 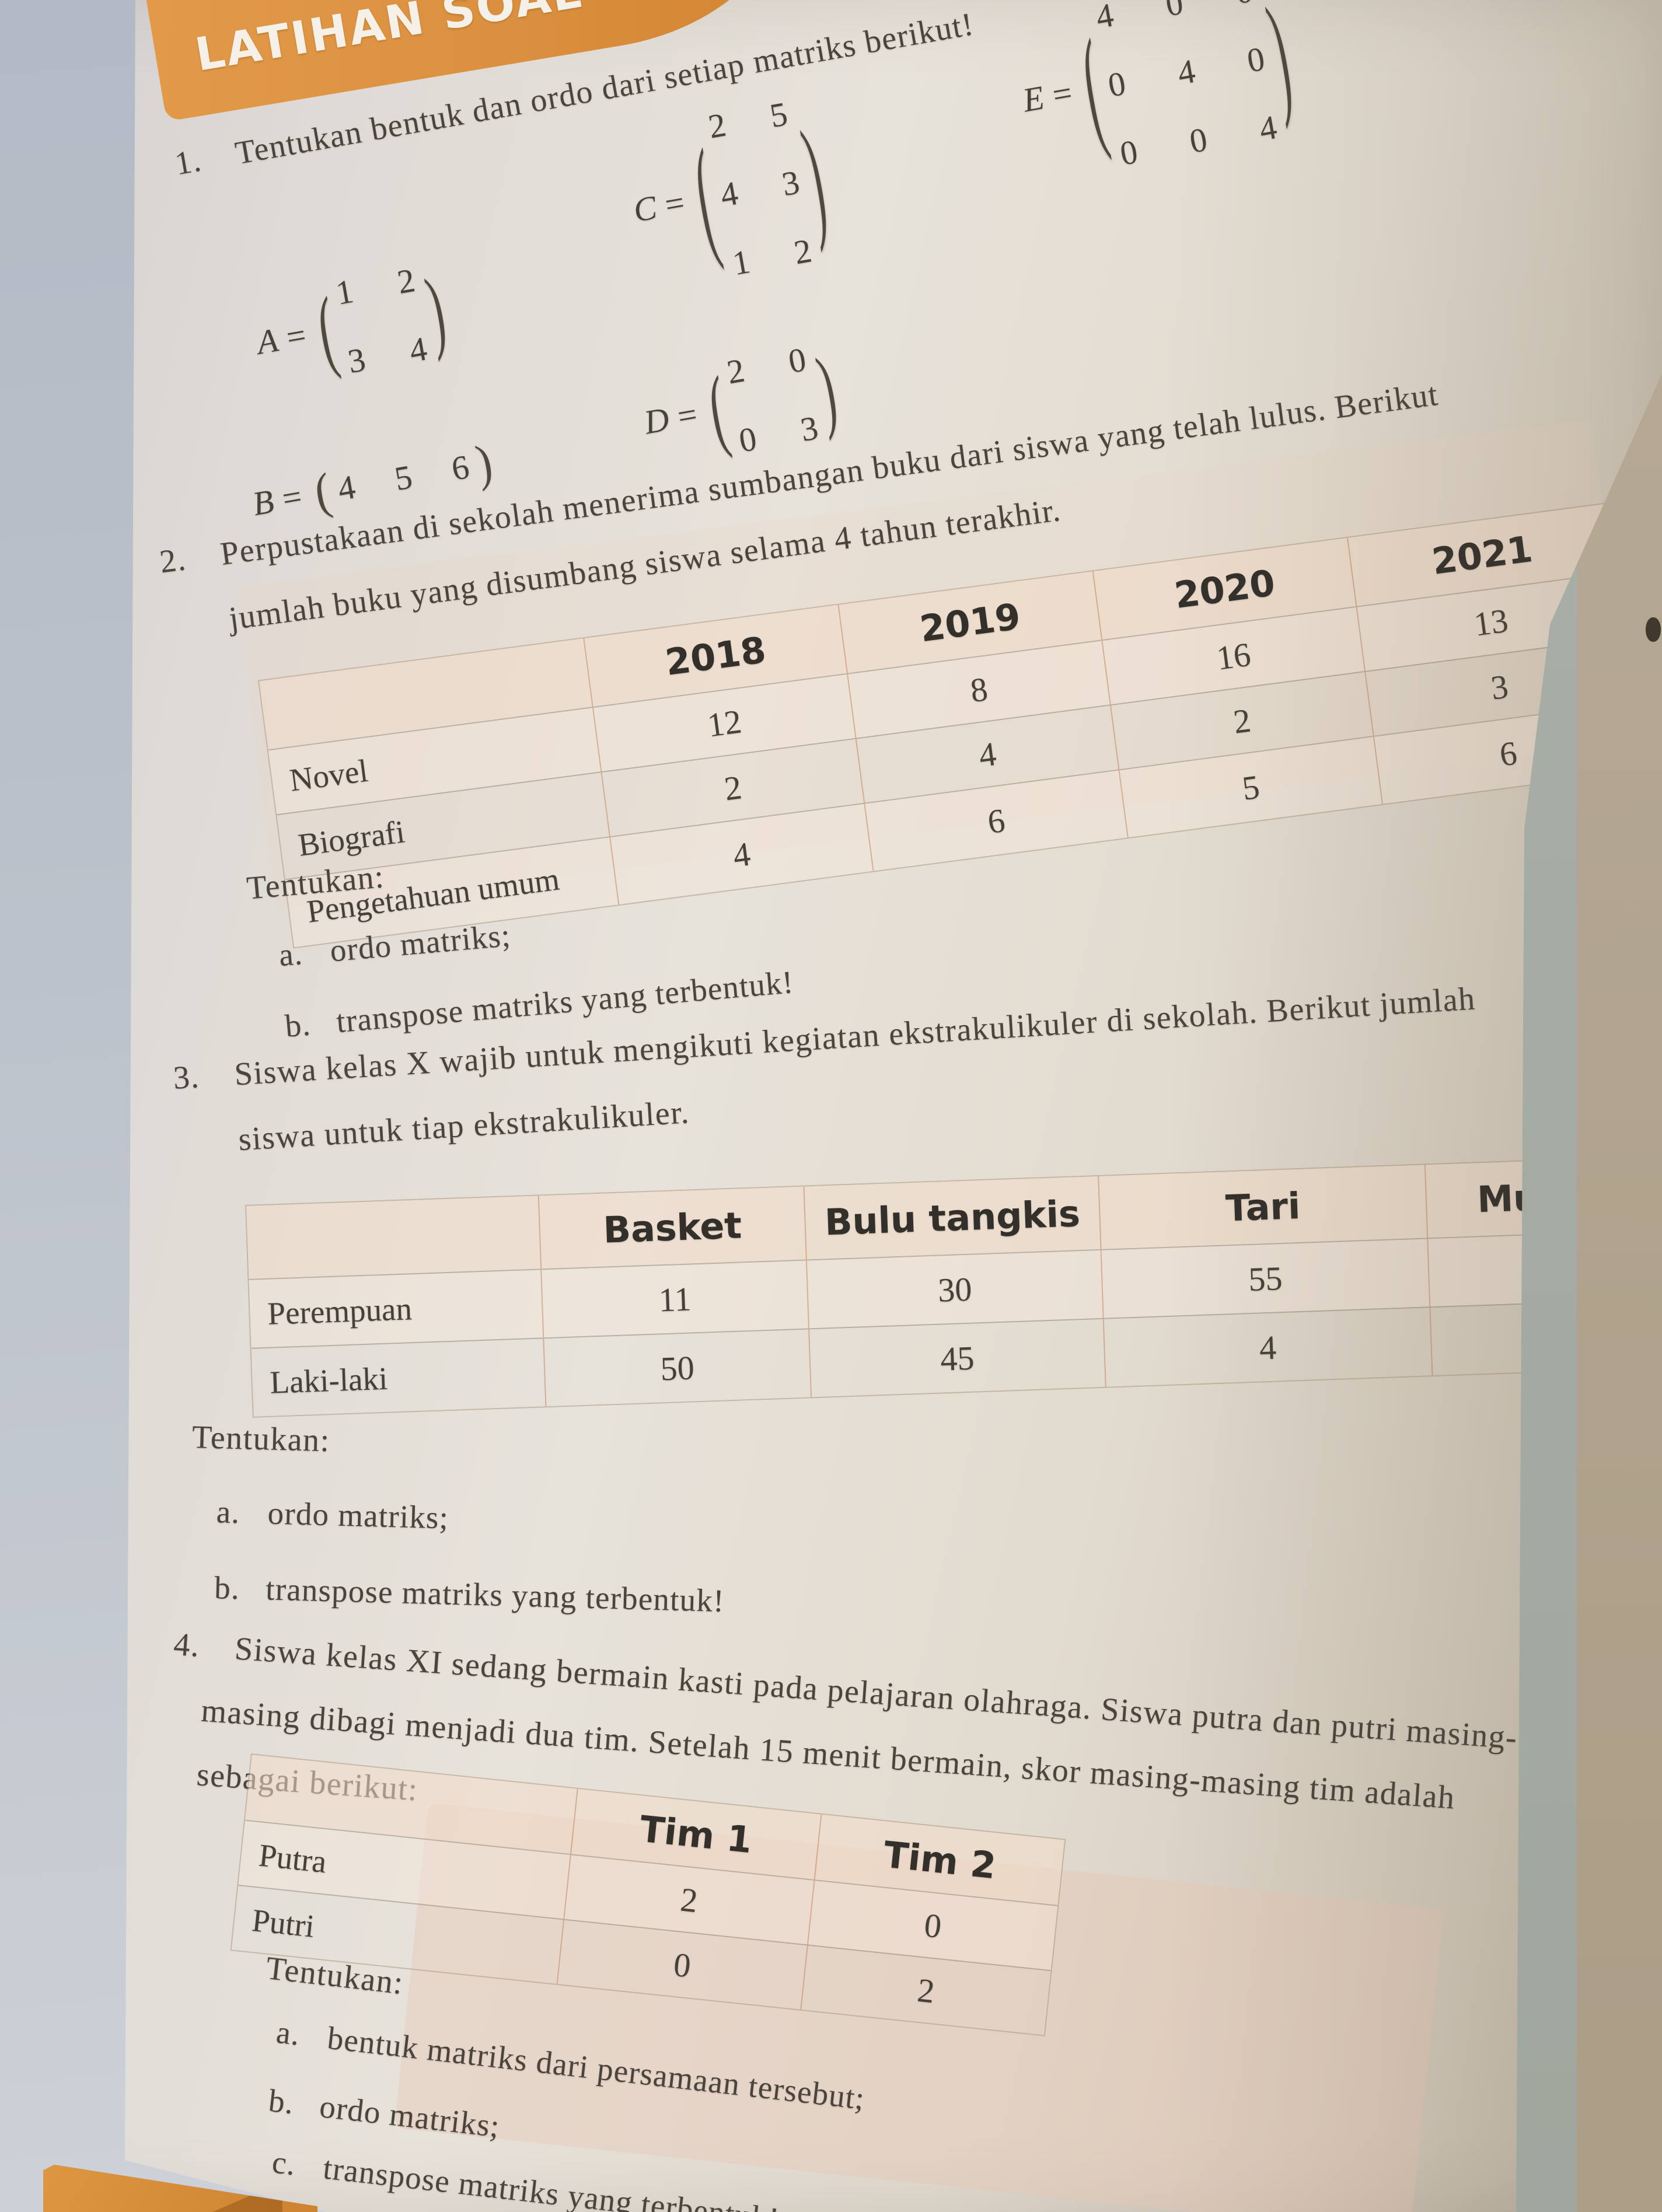 What do you see at coordinates (267, 341) in the screenshot?
I see `matrix-a-name: A` at bounding box center [267, 341].